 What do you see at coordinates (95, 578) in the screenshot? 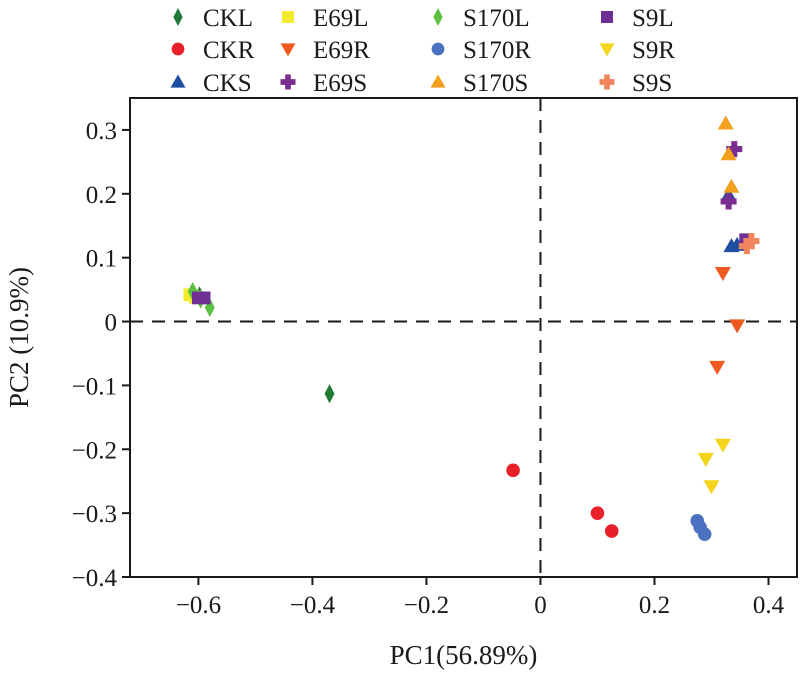
I see `y-tick-label: −0.4` at bounding box center [95, 578].